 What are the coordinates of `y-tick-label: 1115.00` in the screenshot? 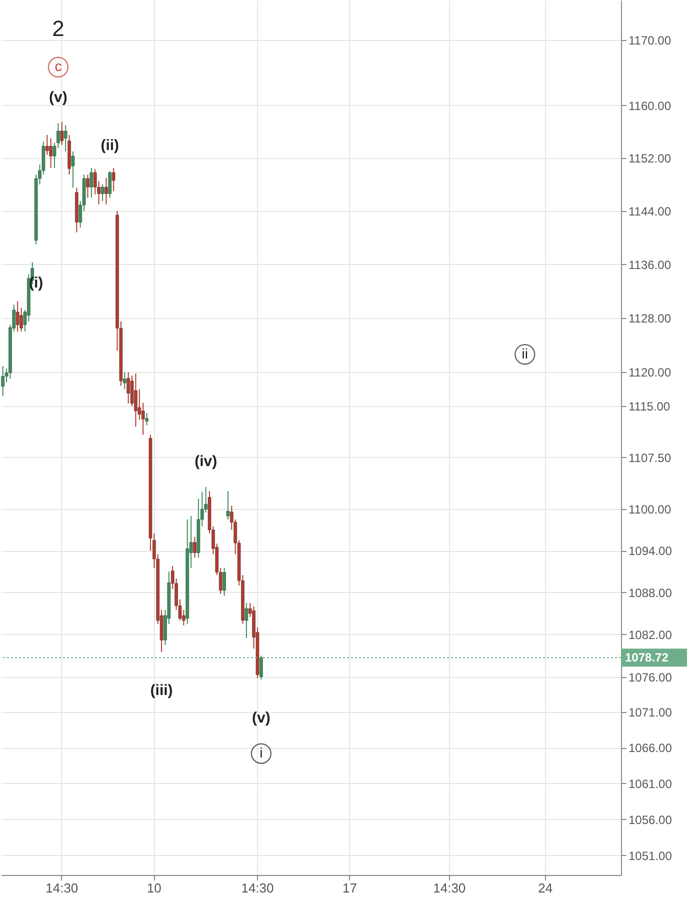 It's located at (649, 407).